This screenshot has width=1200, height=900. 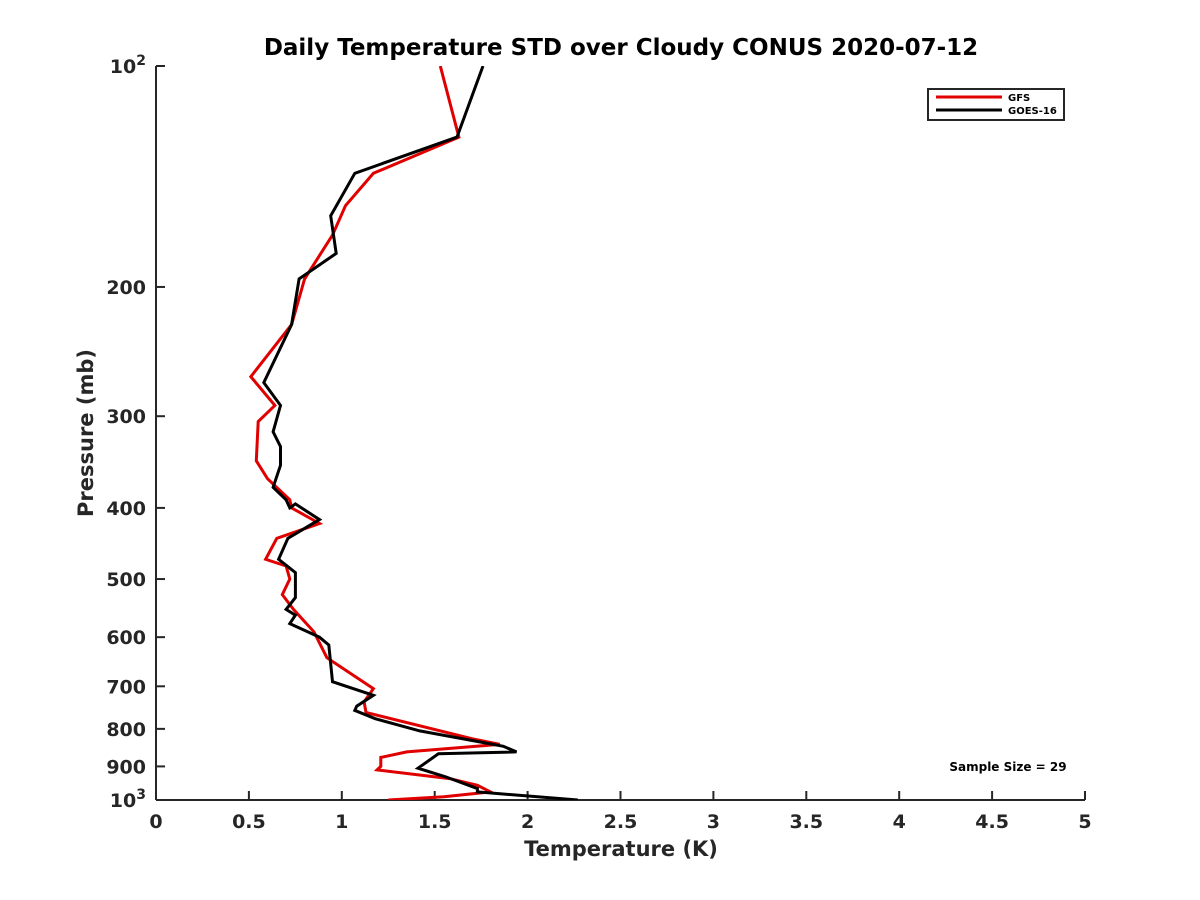 What do you see at coordinates (1007, 767) in the screenshot?
I see `sample-size-annotation: Sample Size = 29` at bounding box center [1007, 767].